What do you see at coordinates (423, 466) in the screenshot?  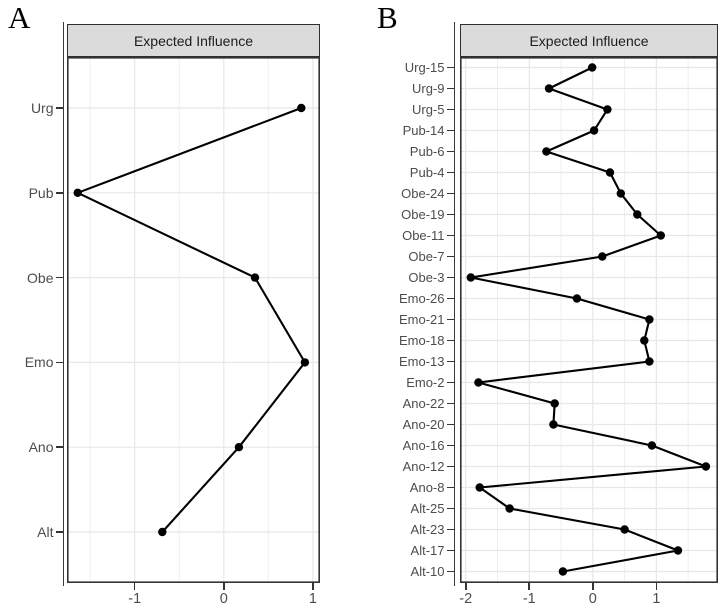 I see `y-axis-label: Ano-12` at bounding box center [423, 466].